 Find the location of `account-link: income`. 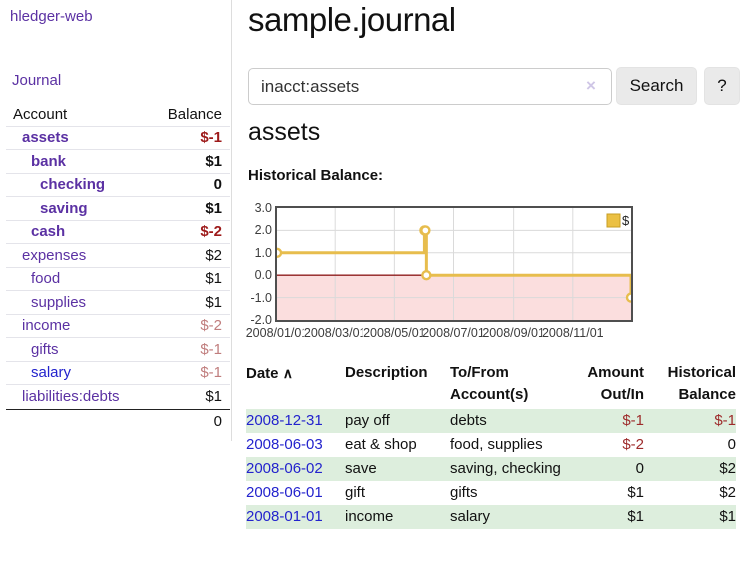

account-link: income is located at coordinates (46, 326).